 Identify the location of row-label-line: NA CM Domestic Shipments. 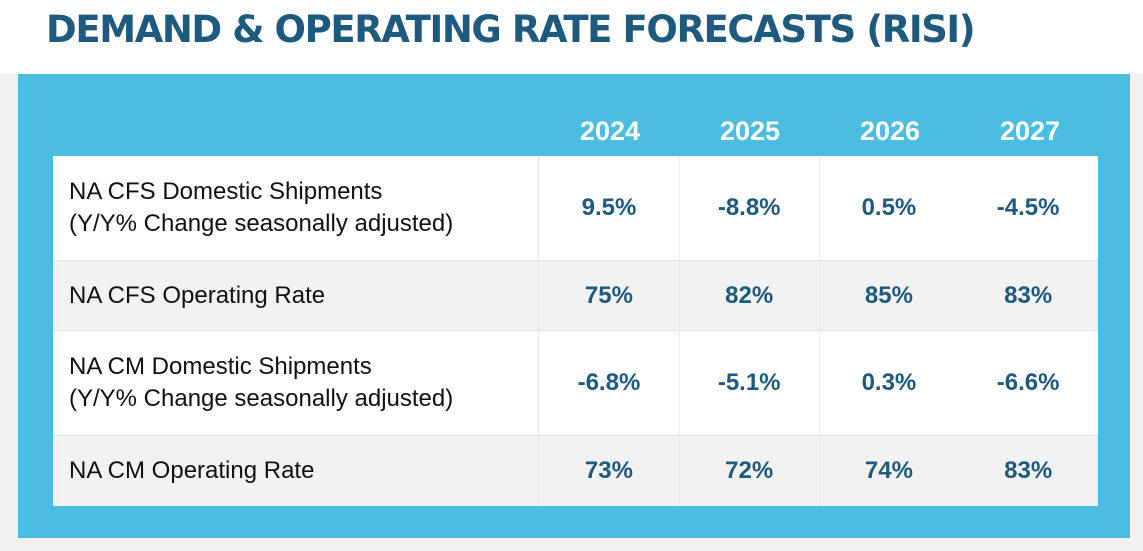
(220, 366).